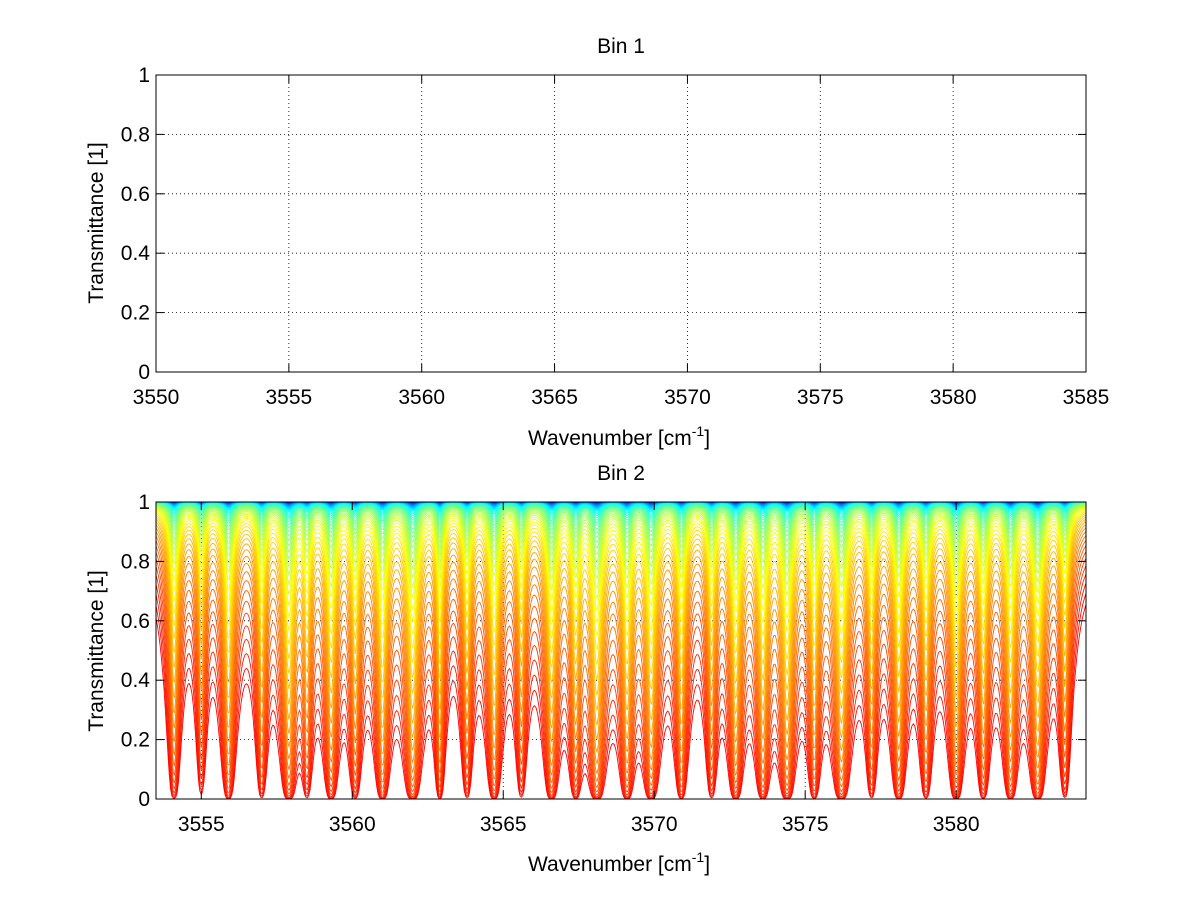 Image resolution: width=1200 pixels, height=901 pixels. I want to click on x-tick-label: 3550, so click(156, 397).